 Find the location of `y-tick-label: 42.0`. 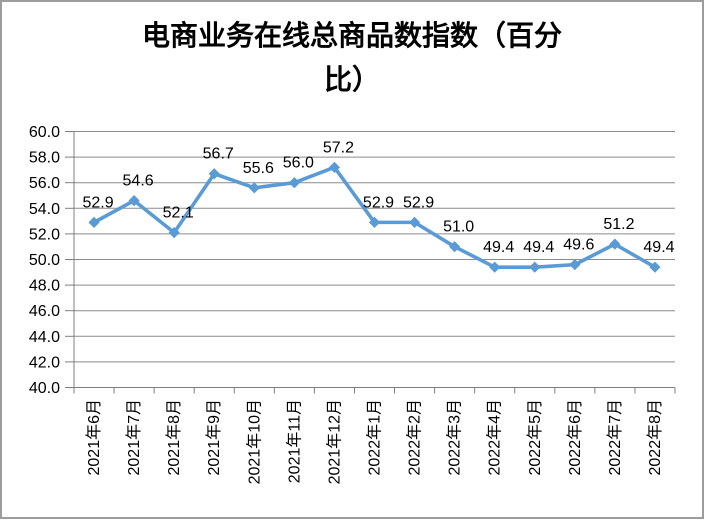

y-tick-label: 42.0 is located at coordinates (44, 362).